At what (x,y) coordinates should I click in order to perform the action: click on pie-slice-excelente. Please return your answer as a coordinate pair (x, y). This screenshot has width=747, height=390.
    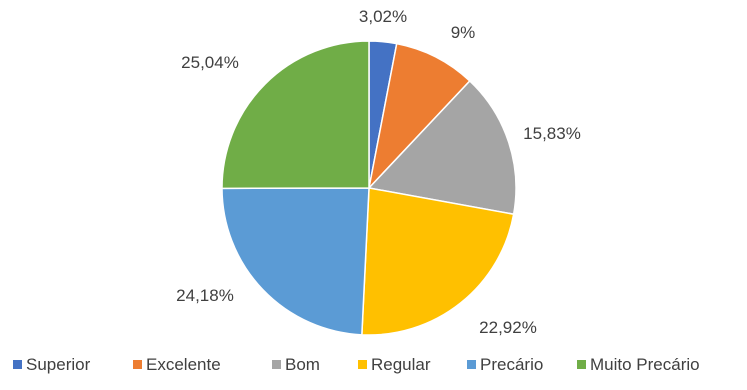
    Looking at the image, I should click on (419, 116).